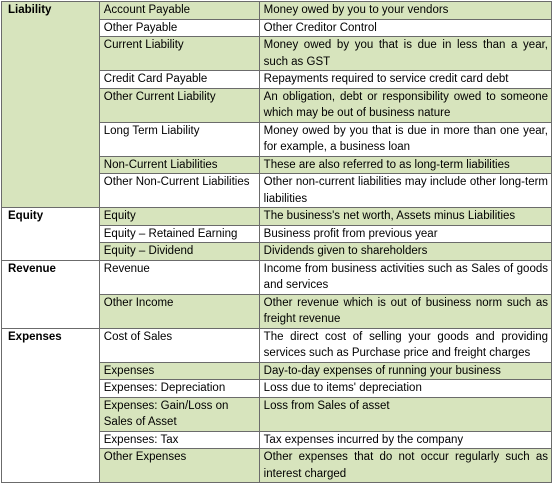  Describe the element at coordinates (179, 439) in the screenshot. I see `account-name-cell: Expenses: Tax` at that location.